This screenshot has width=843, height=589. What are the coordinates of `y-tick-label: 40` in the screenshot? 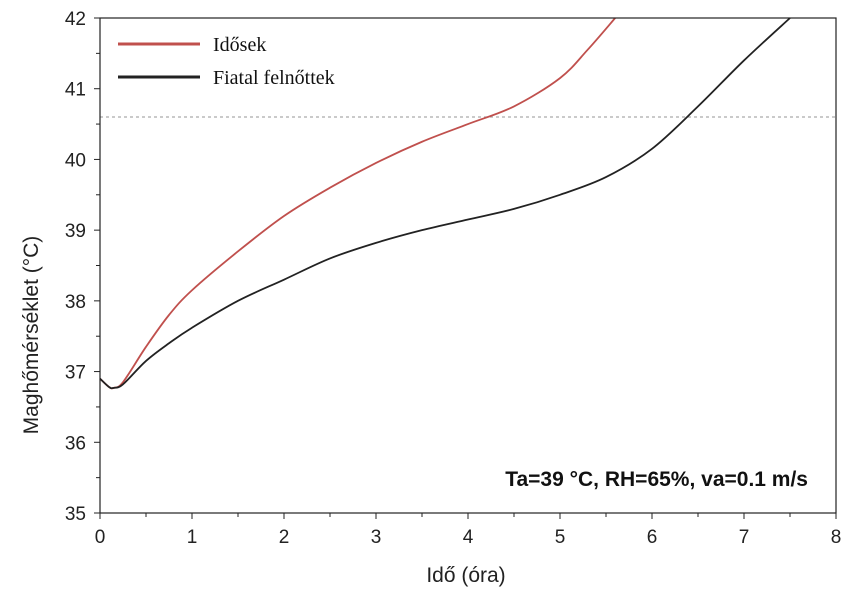 It's located at (75, 160).